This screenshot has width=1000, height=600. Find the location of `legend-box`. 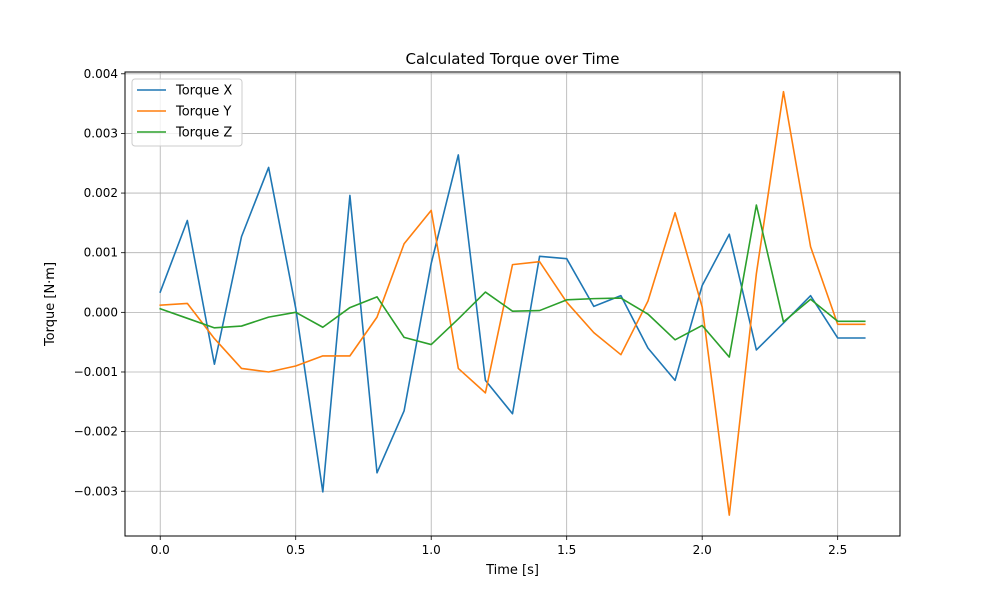

legend-box is located at coordinates (187, 112).